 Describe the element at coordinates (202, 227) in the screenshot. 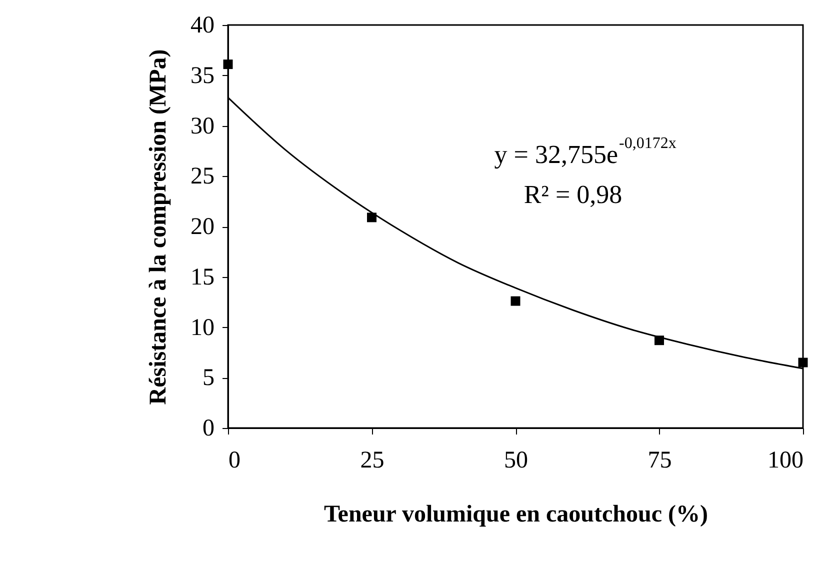

I see `y-tick-label: 20` at that location.